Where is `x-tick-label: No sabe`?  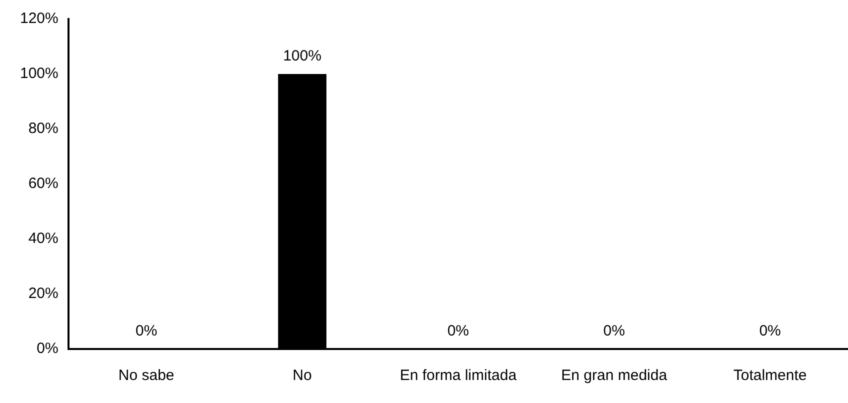 x-tick-label: No sabe is located at coordinates (146, 375).